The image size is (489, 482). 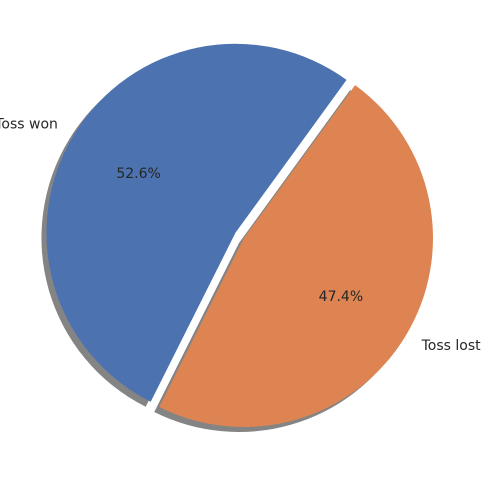 What do you see at coordinates (138, 174) in the screenshot?
I see `percent-label-toss-won: 52.6%` at bounding box center [138, 174].